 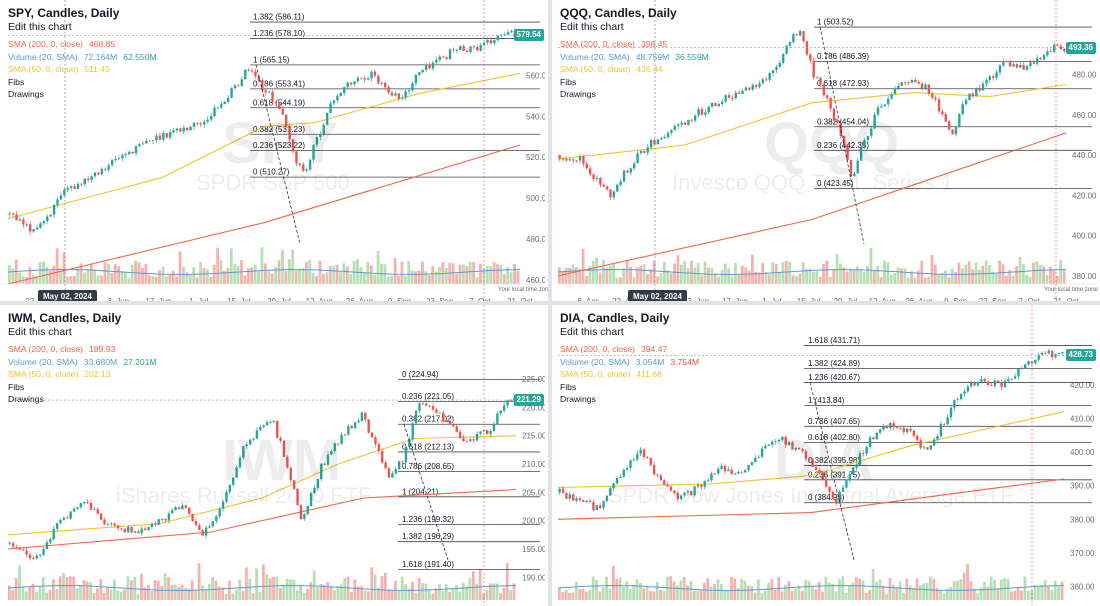 I want to click on legend-sma: SMA (200, 0, close) 394.47, so click(x=613, y=349).